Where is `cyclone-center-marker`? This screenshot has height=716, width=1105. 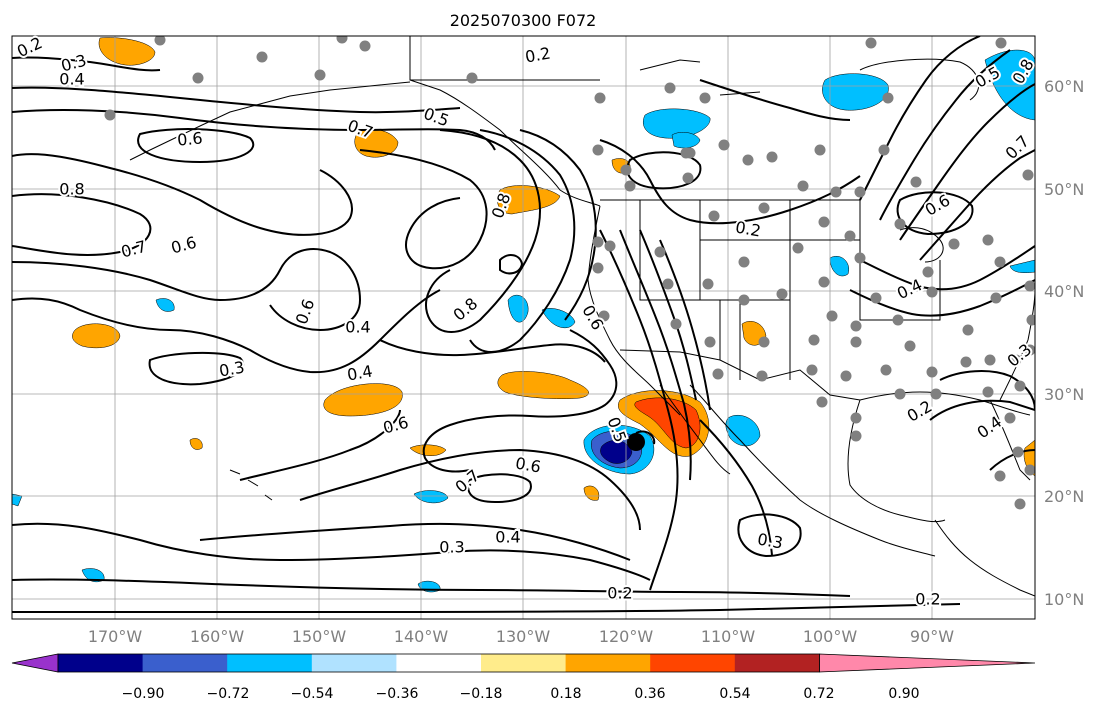
cyclone-center-marker is located at coordinates (636, 442).